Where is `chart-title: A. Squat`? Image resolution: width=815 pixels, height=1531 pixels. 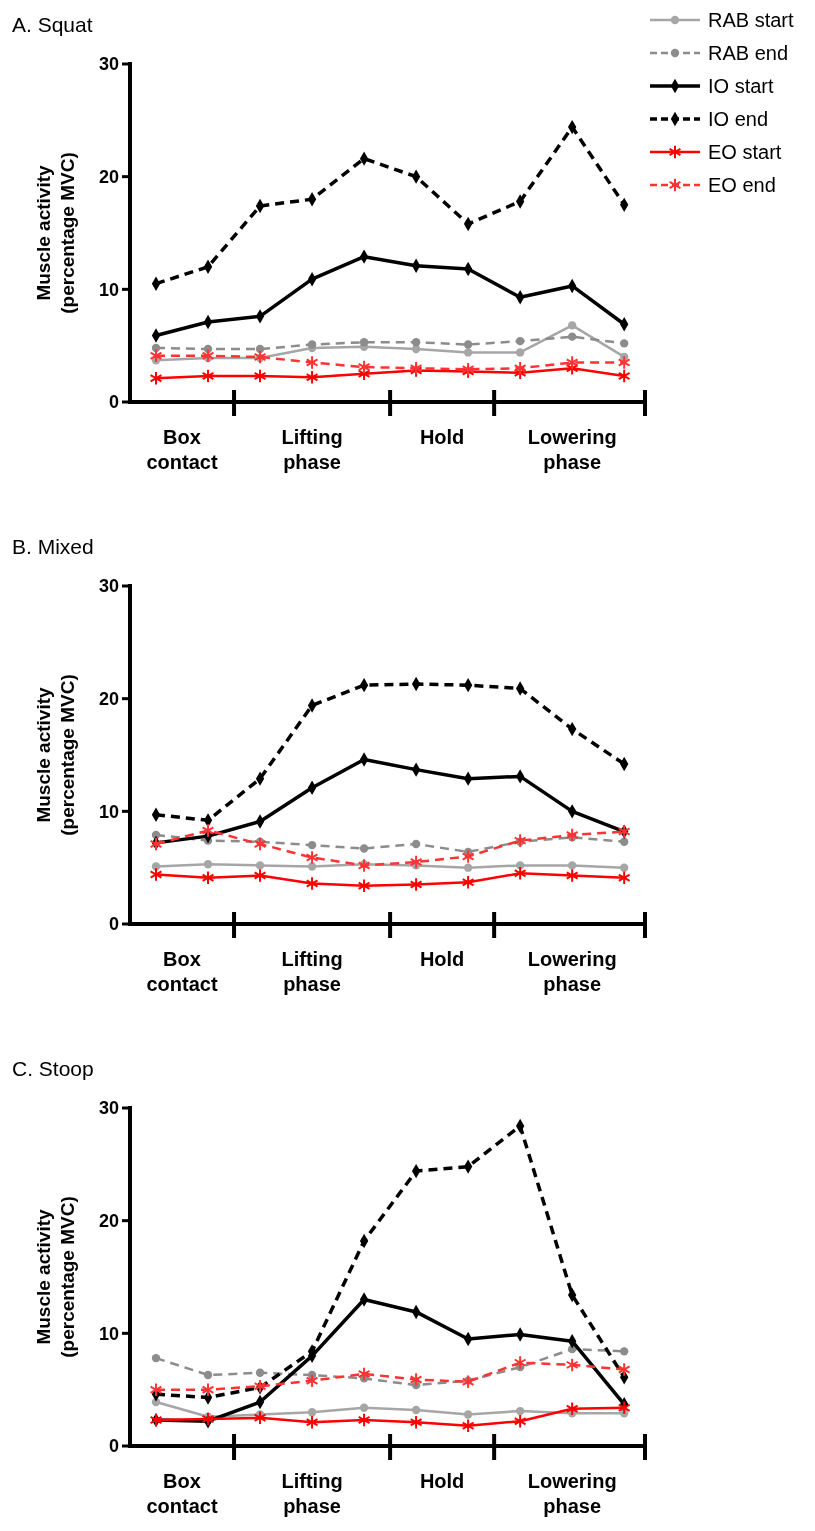 chart-title: A. Squat is located at coordinates (52, 24).